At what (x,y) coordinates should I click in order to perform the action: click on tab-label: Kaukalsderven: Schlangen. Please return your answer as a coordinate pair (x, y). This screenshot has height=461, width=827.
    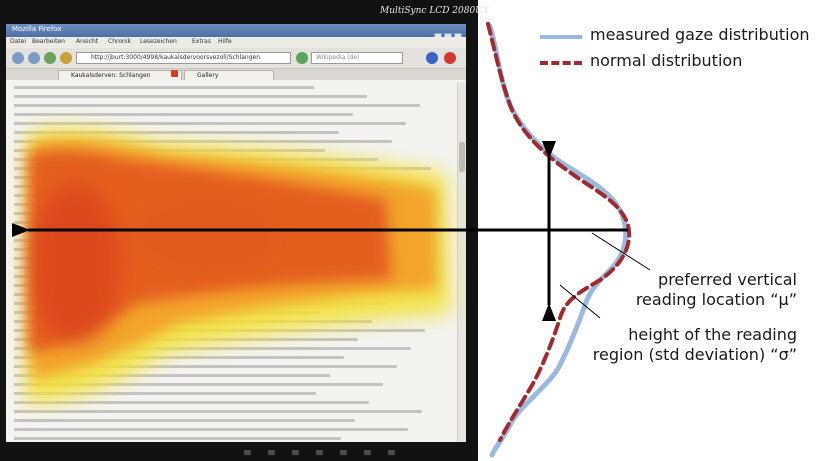
    Looking at the image, I should click on (111, 75).